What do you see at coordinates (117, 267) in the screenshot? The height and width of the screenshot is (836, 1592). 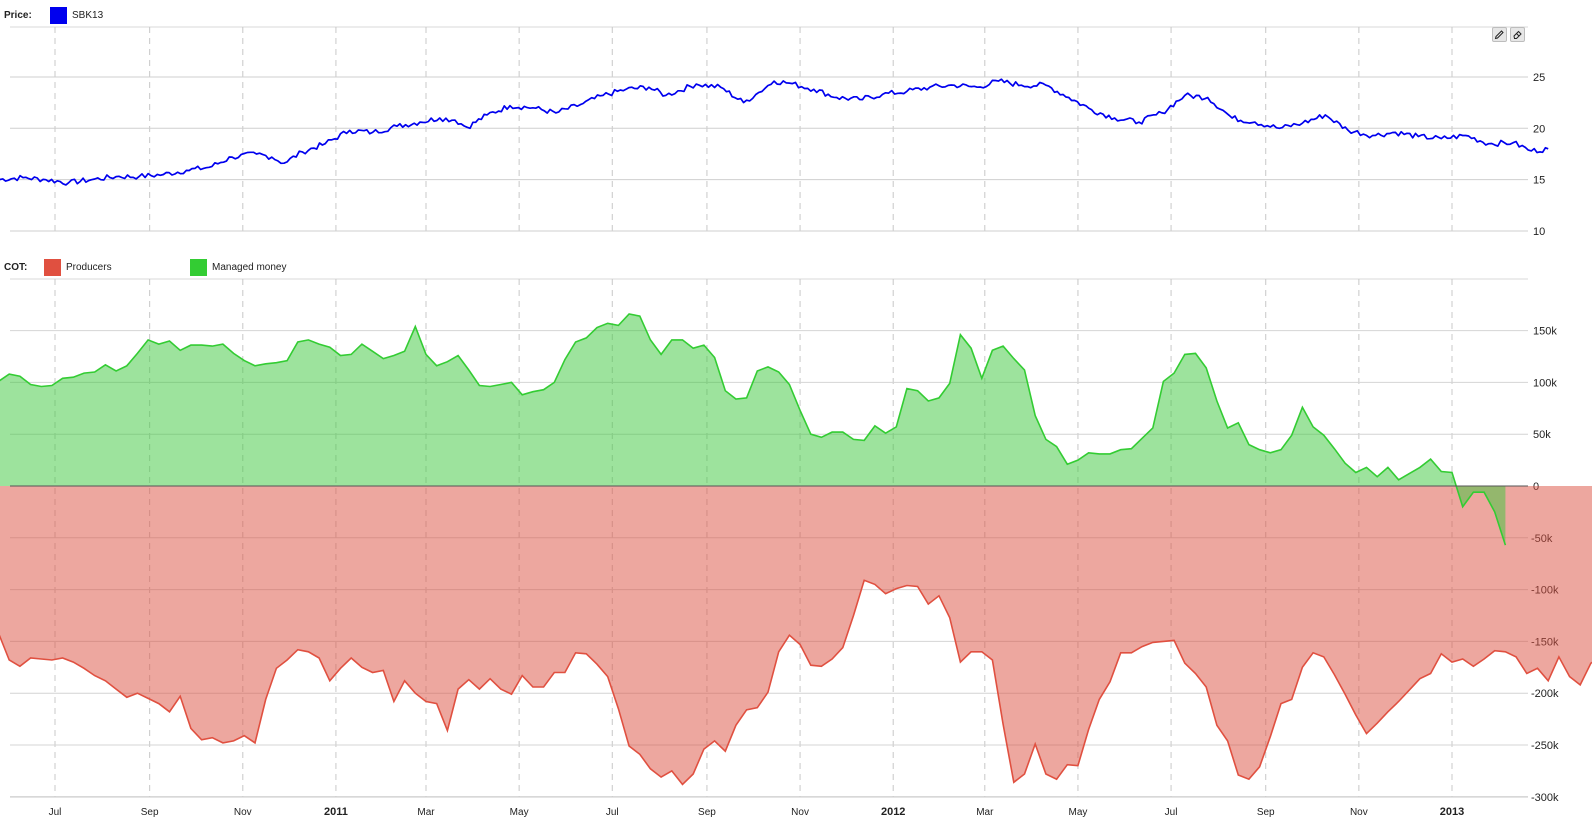 I see `legend-item-producers: Producers` at bounding box center [117, 267].